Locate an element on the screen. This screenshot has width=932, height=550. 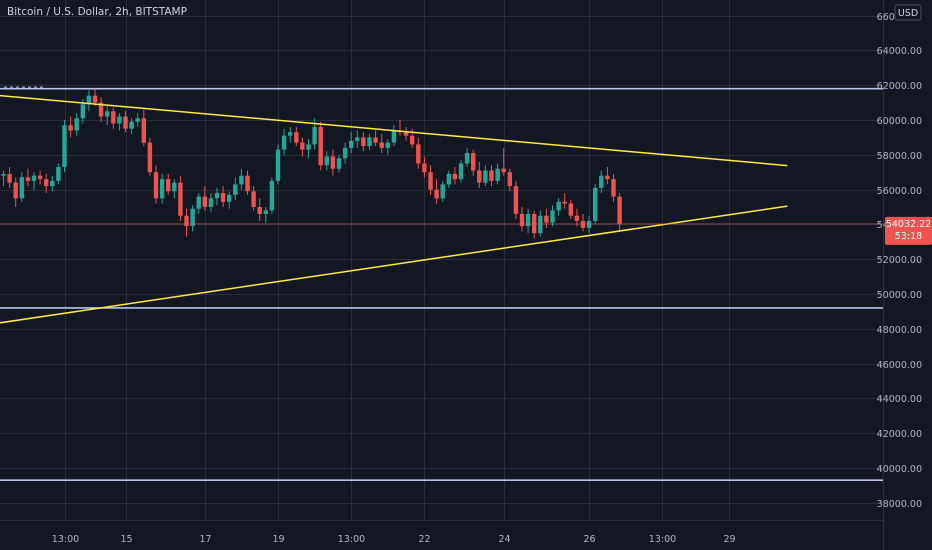
chart-title: Bitcoin / U.S. Dollar, 2h, BITSTAMP is located at coordinates (97, 12).